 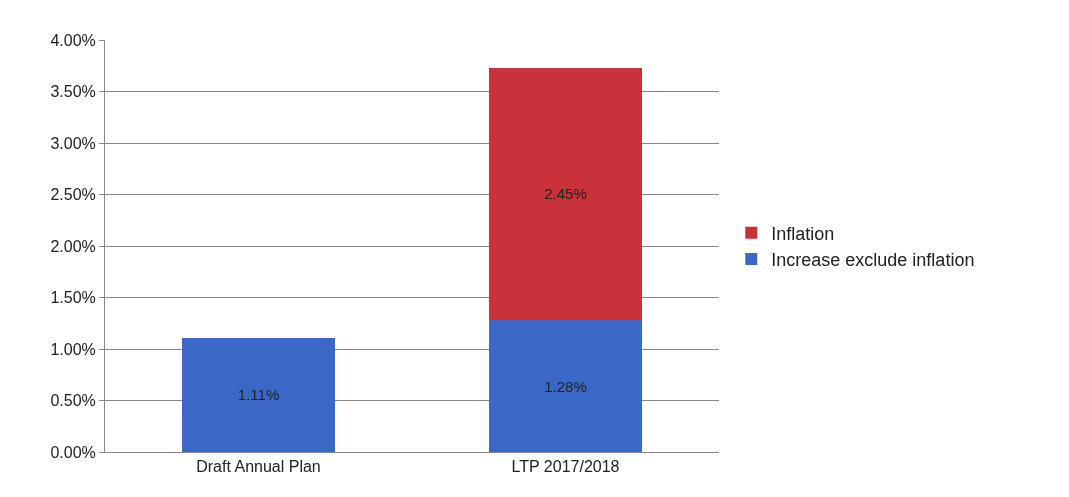 What do you see at coordinates (73, 143) in the screenshot?
I see `y-tick-label: 3.00%` at bounding box center [73, 143].